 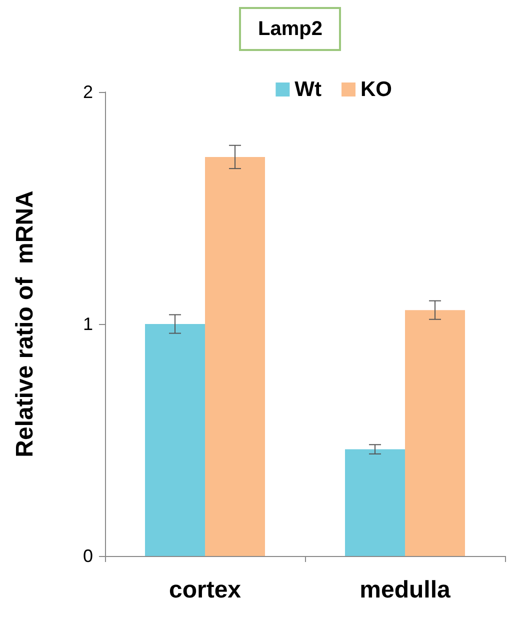 What do you see at coordinates (25, 324) in the screenshot?
I see `y-axis-title: Relative ratio of mRNA` at bounding box center [25, 324].